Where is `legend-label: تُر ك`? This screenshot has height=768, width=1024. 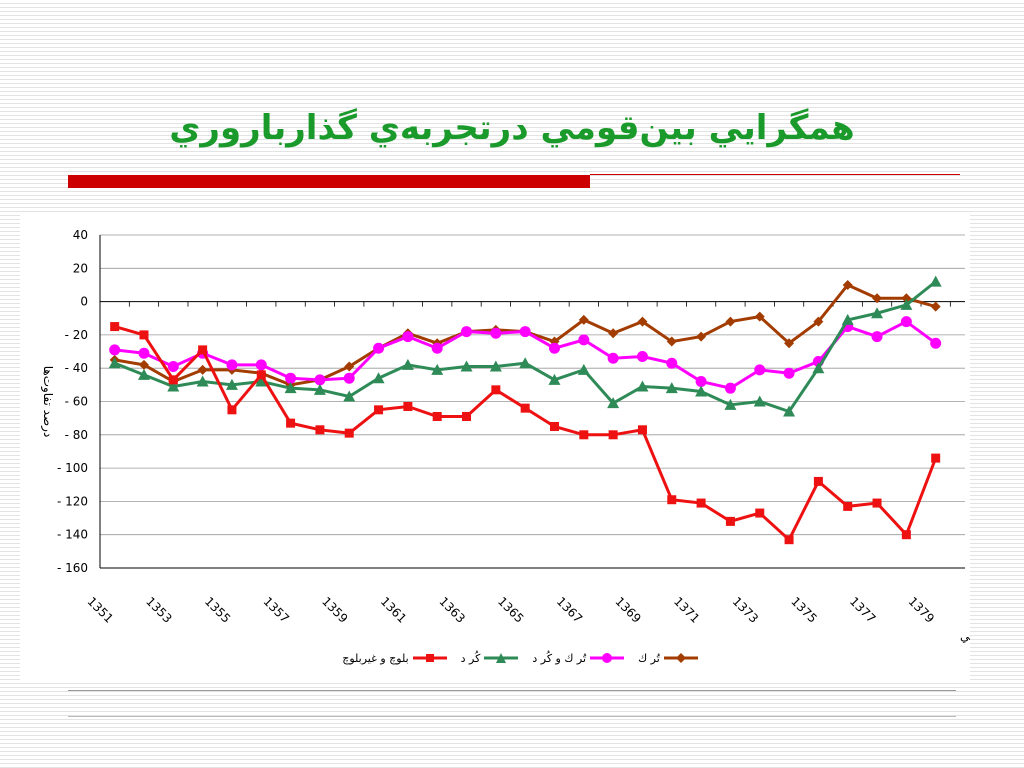
legend-label: تُر ك is located at coordinates (649, 658).